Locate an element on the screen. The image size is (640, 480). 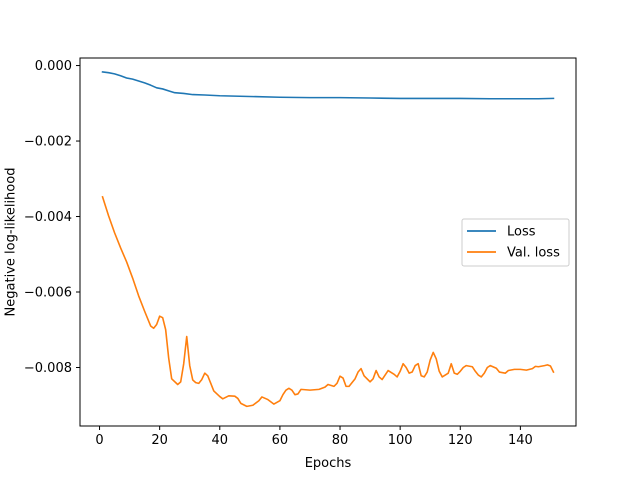
legend-label-2: Val. loss is located at coordinates (533, 253).